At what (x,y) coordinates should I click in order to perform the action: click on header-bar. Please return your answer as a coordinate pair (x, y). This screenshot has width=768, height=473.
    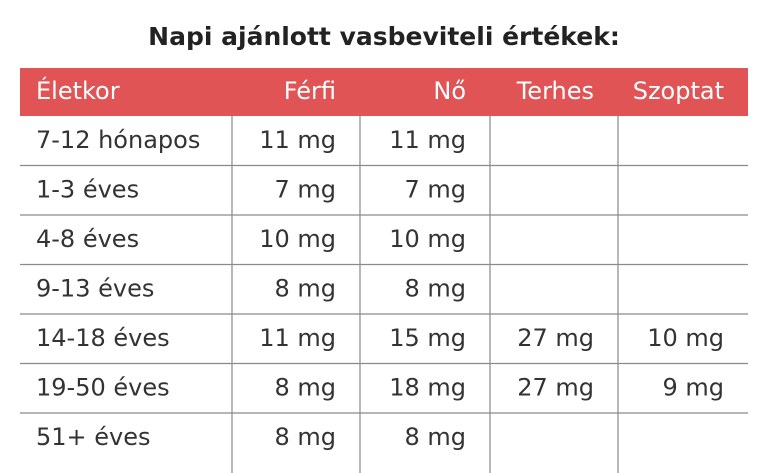
    Looking at the image, I should click on (384, 92).